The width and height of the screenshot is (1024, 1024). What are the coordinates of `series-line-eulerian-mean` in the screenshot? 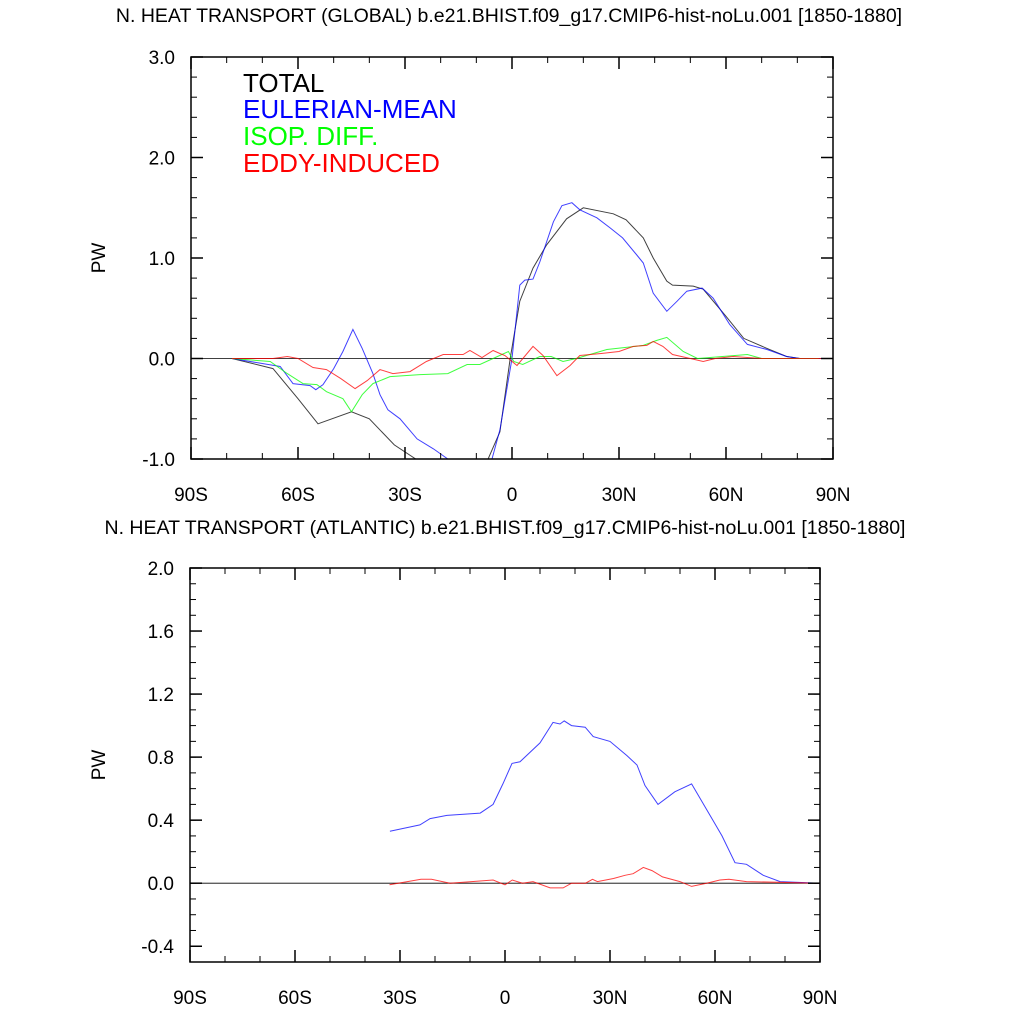 It's located at (532, 330).